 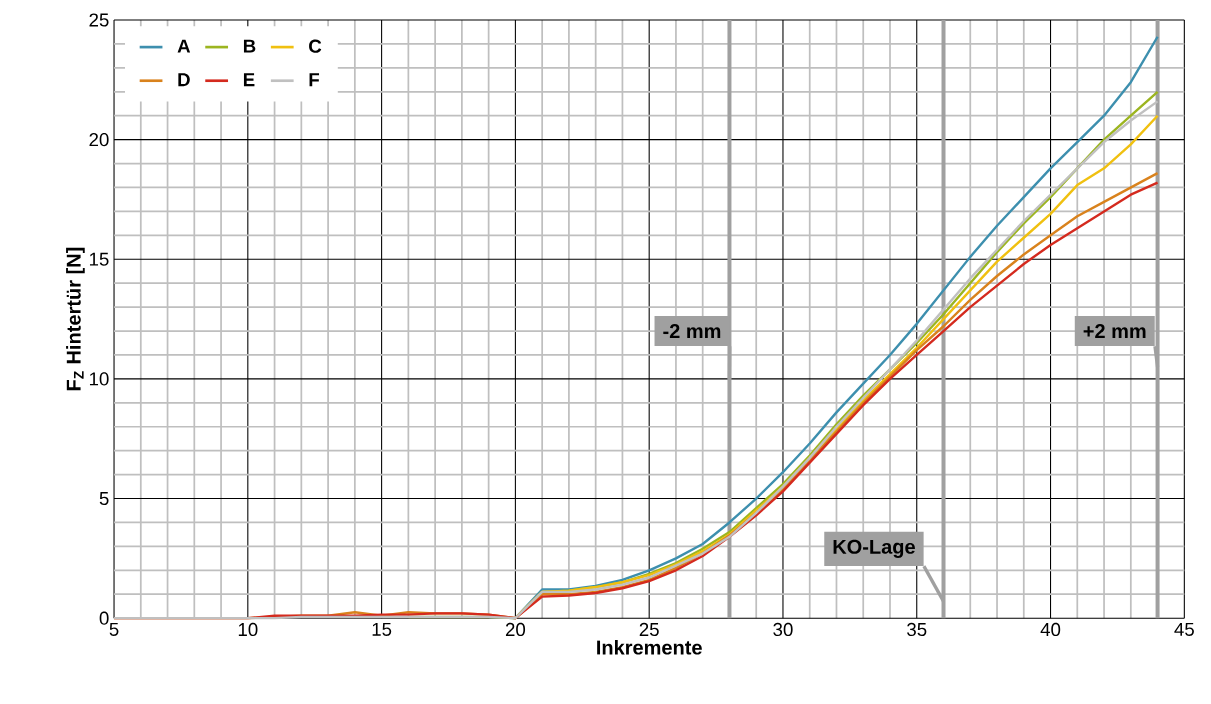 I want to click on y-tick-label: 10, so click(x=99, y=379).